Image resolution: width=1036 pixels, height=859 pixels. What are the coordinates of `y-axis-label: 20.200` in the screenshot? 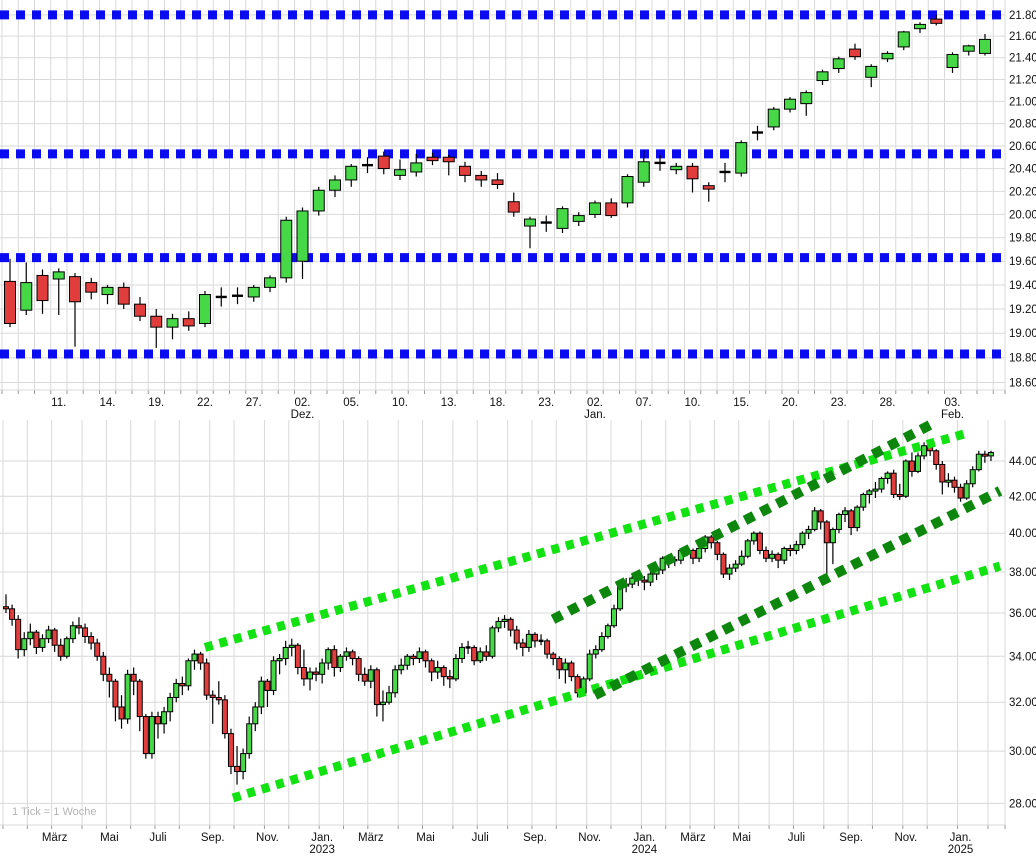 It's located at (1022, 192).